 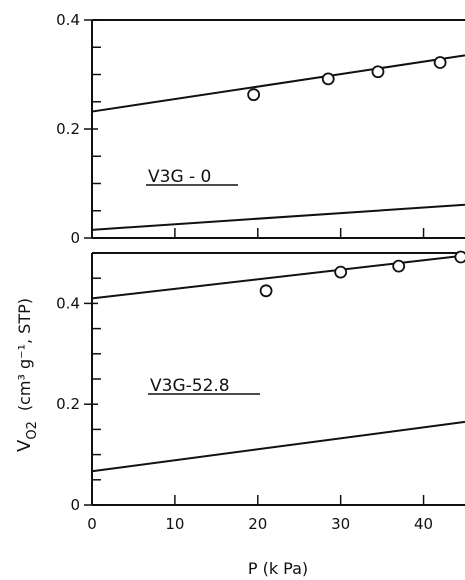 What do you see at coordinates (68, 20) in the screenshot?
I see `top-panel-y-tick-label: 0.4` at bounding box center [68, 20].